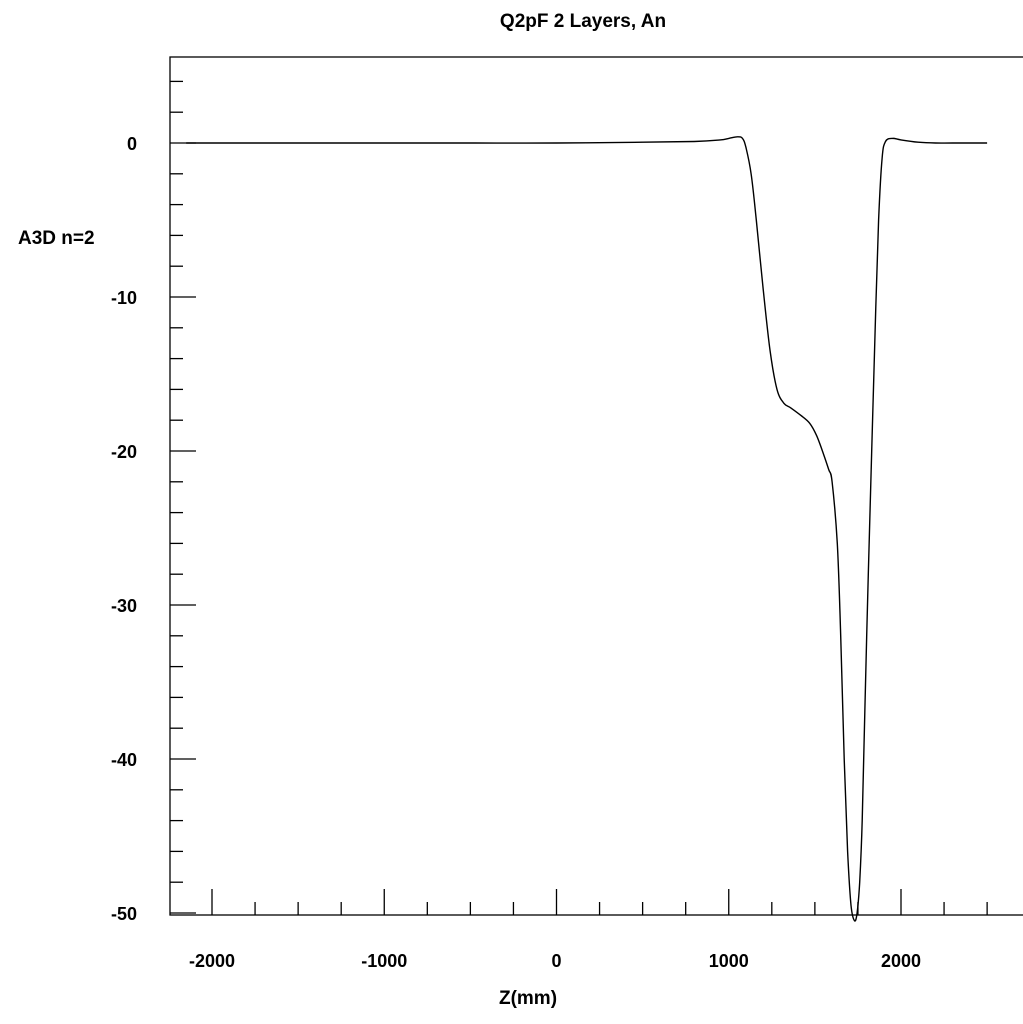  What do you see at coordinates (132, 144) in the screenshot?
I see `y-tick-label: 0` at bounding box center [132, 144].